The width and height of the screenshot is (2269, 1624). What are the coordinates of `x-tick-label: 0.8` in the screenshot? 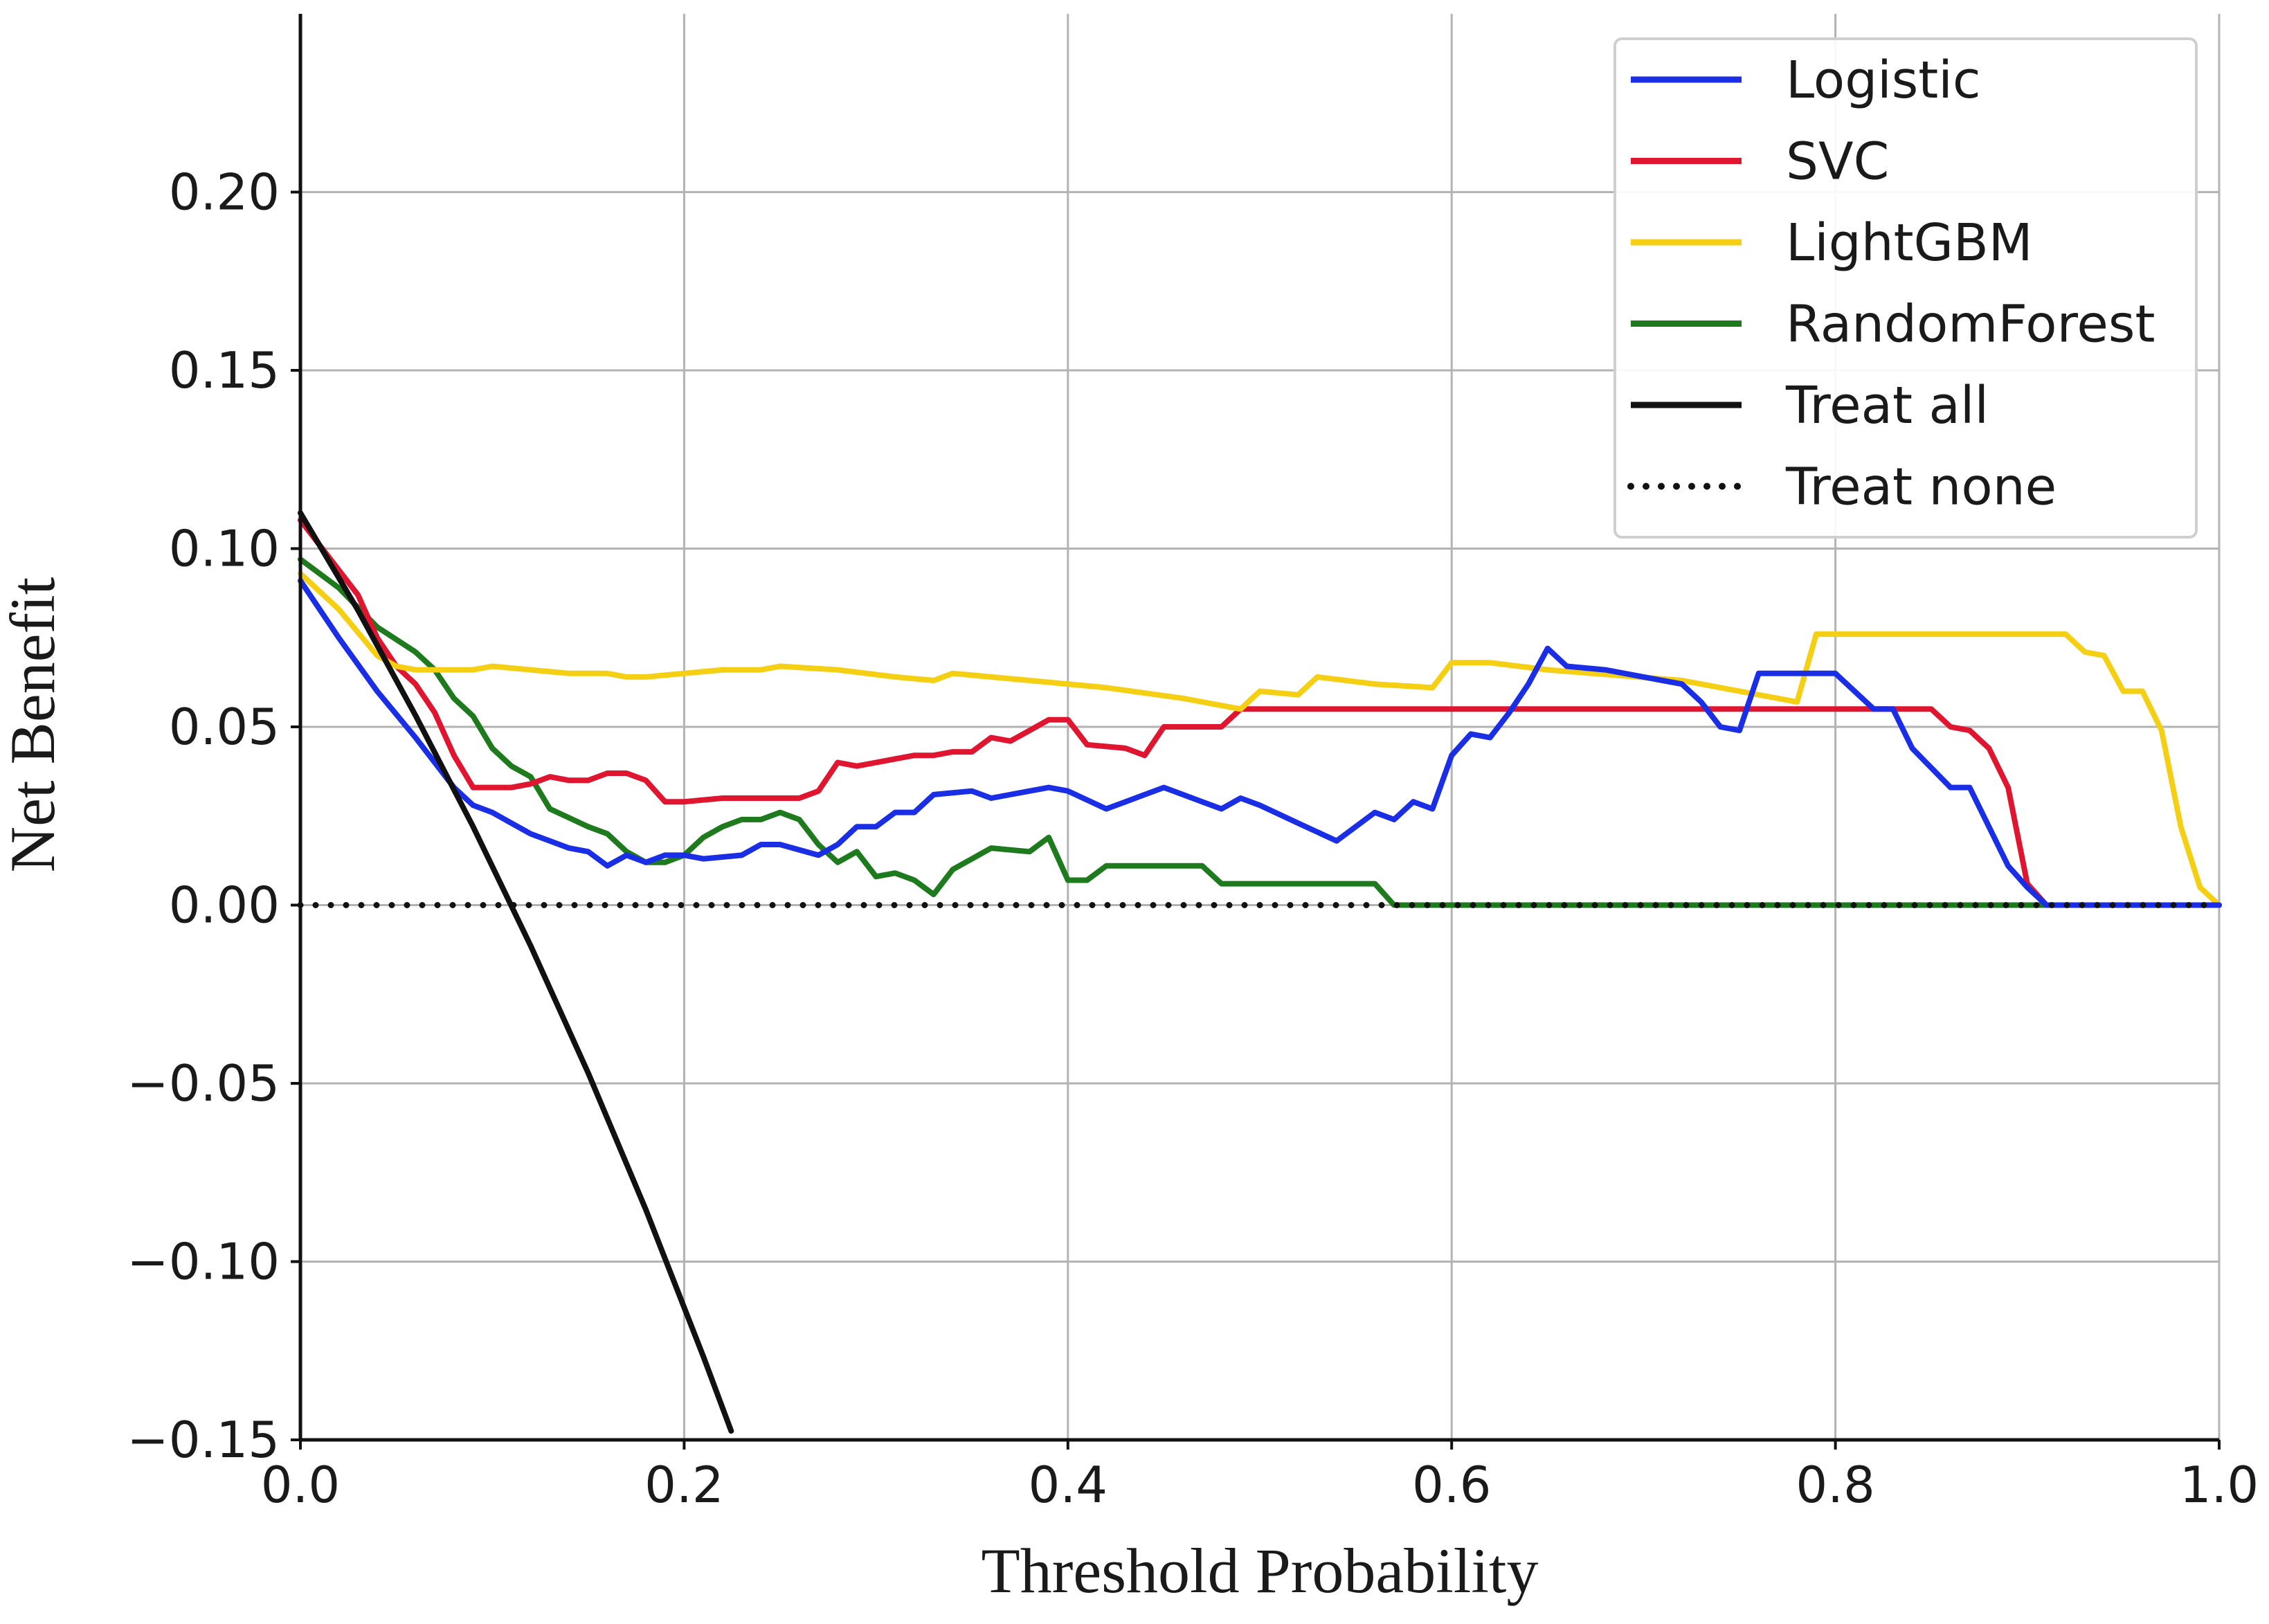 It's located at (1835, 1485).